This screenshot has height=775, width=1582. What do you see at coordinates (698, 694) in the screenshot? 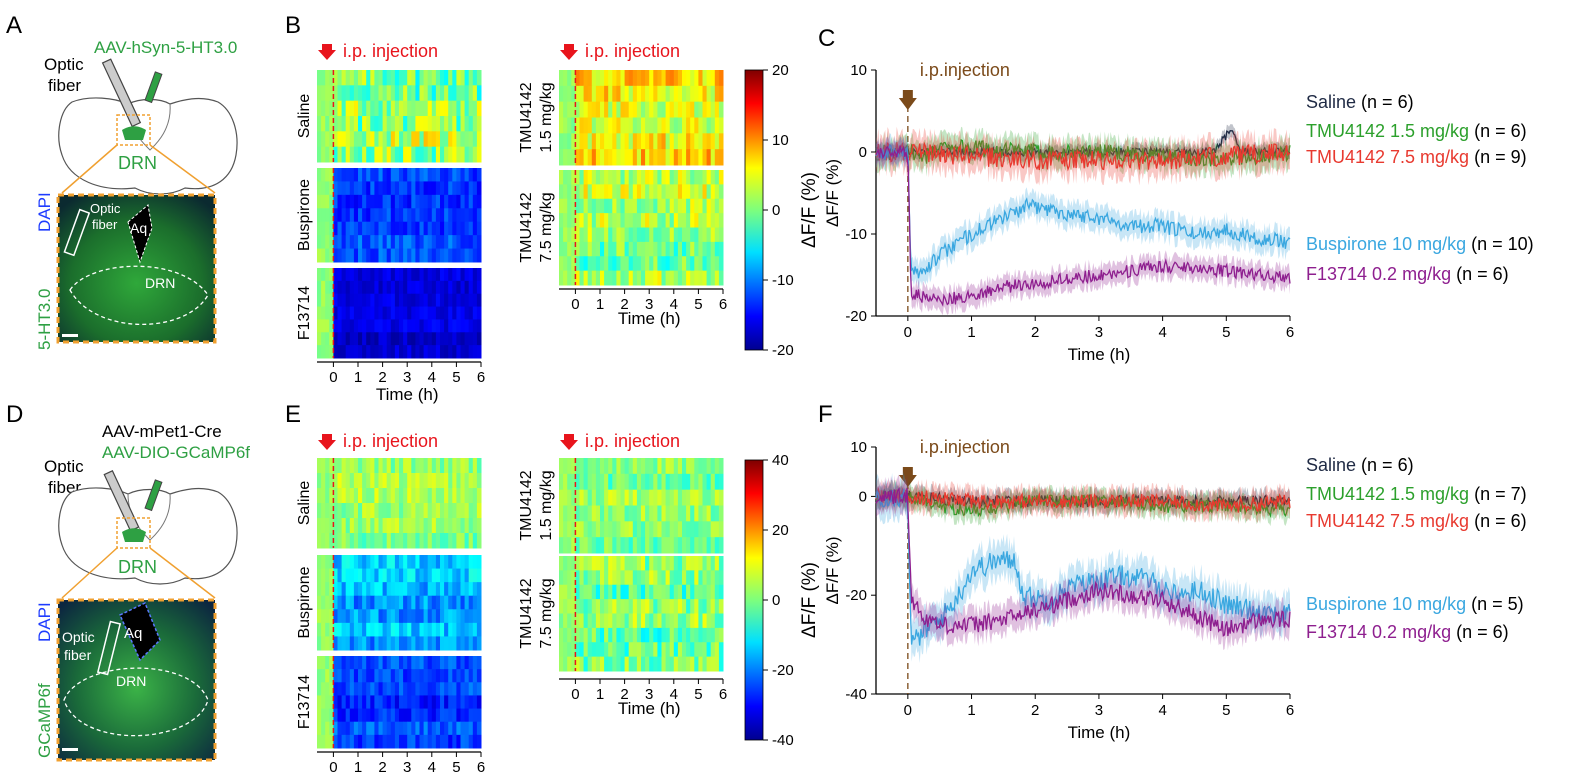
I see `time-tick-label: 5` at bounding box center [698, 694].